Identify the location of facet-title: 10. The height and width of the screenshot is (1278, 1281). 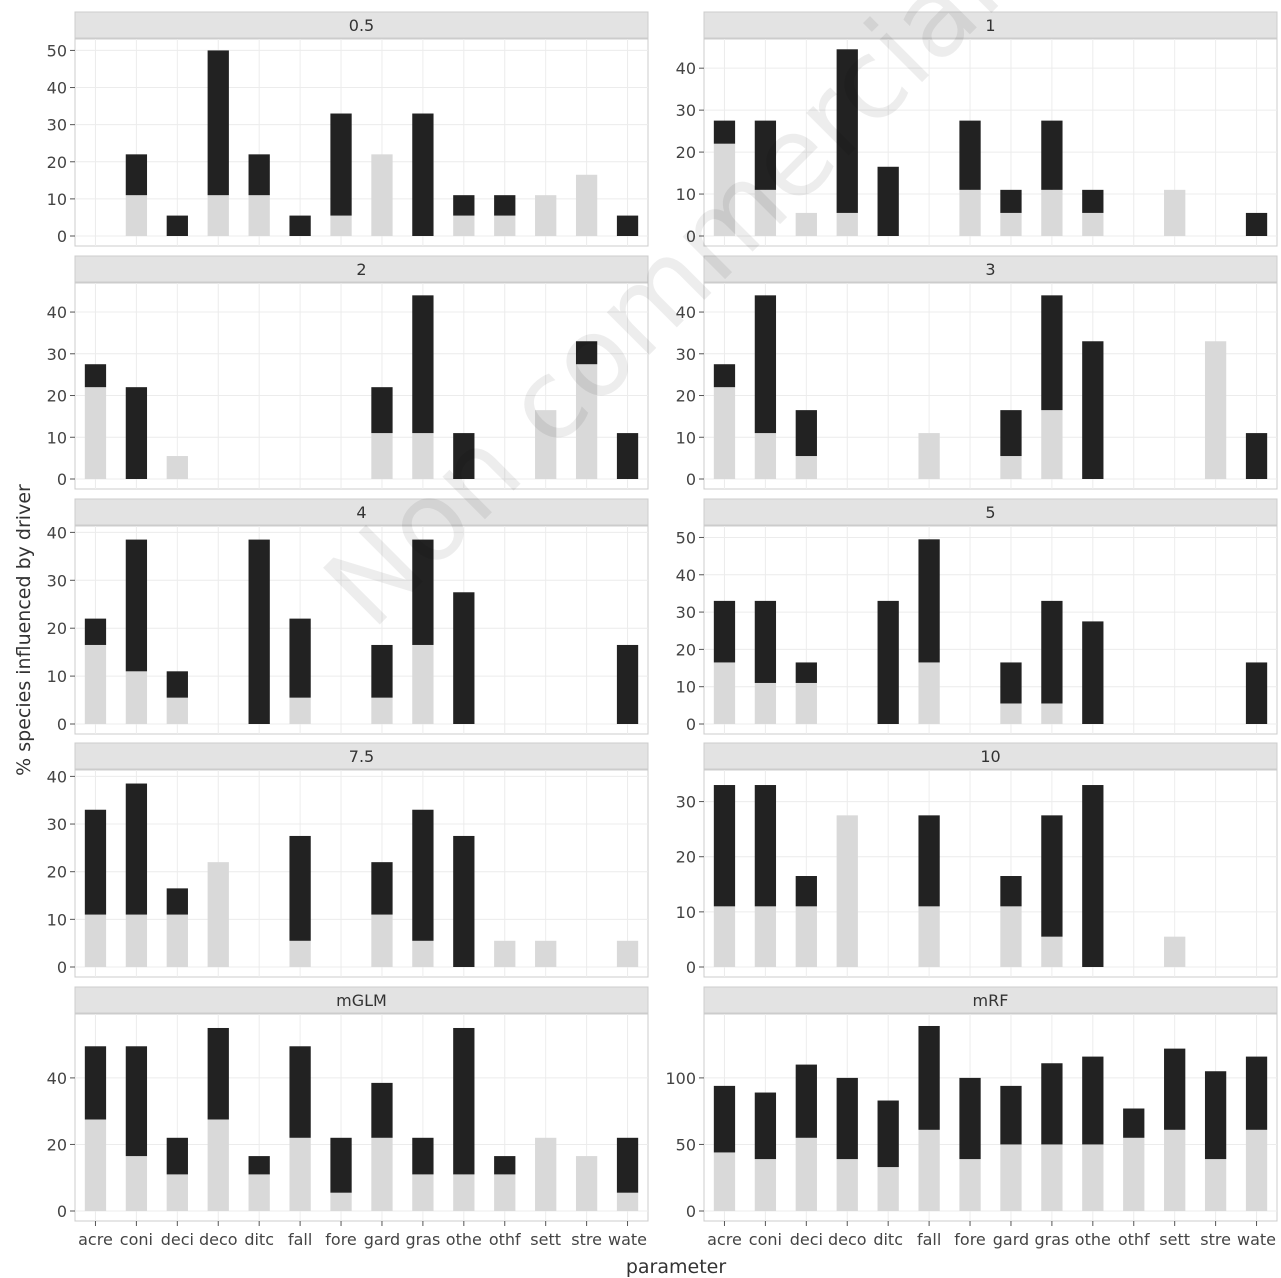
(990, 756).